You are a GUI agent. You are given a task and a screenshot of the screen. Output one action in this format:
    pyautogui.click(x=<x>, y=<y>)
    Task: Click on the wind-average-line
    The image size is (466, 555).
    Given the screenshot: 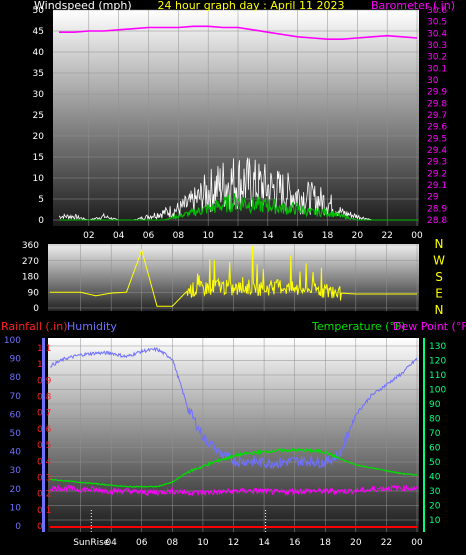 What is the action you would take?
    pyautogui.click(x=238, y=207)
    